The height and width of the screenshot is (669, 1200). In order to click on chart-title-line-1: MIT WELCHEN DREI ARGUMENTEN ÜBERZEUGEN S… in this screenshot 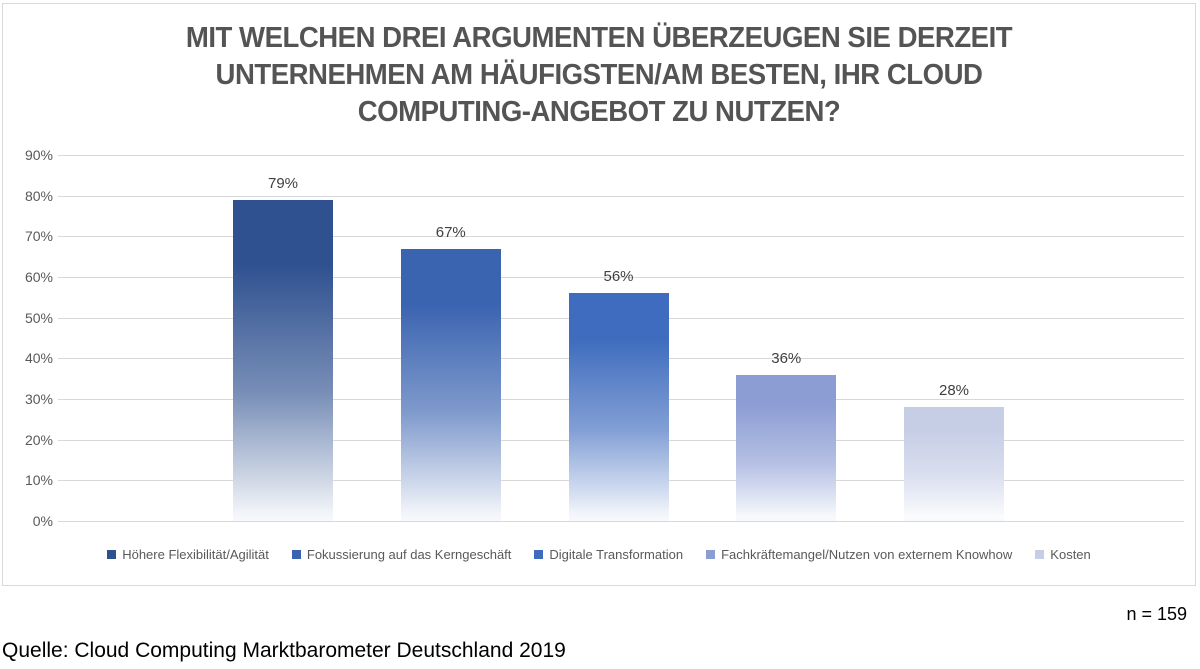, I will do `click(599, 38)`.